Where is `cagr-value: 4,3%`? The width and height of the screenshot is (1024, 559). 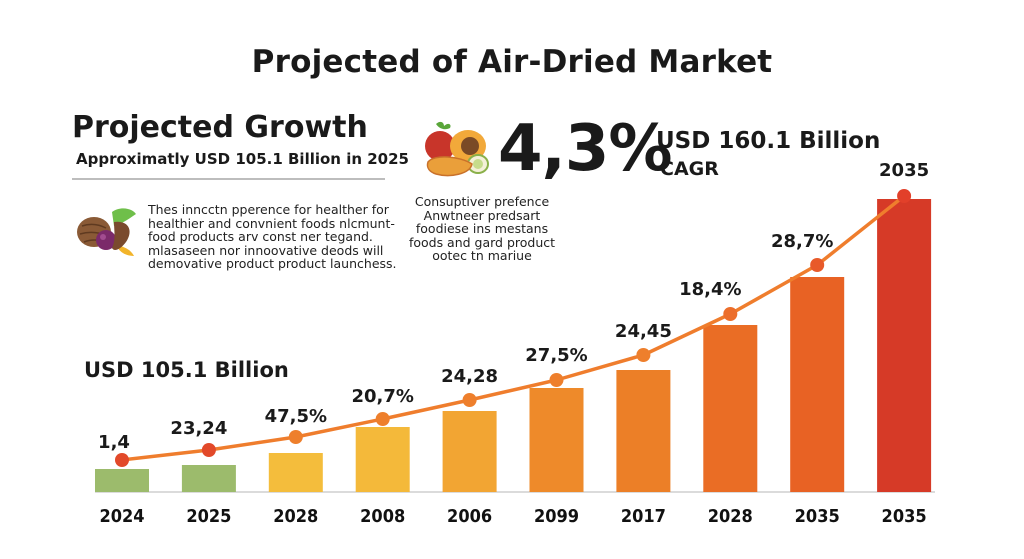 cagr-value: 4,3% is located at coordinates (585, 149).